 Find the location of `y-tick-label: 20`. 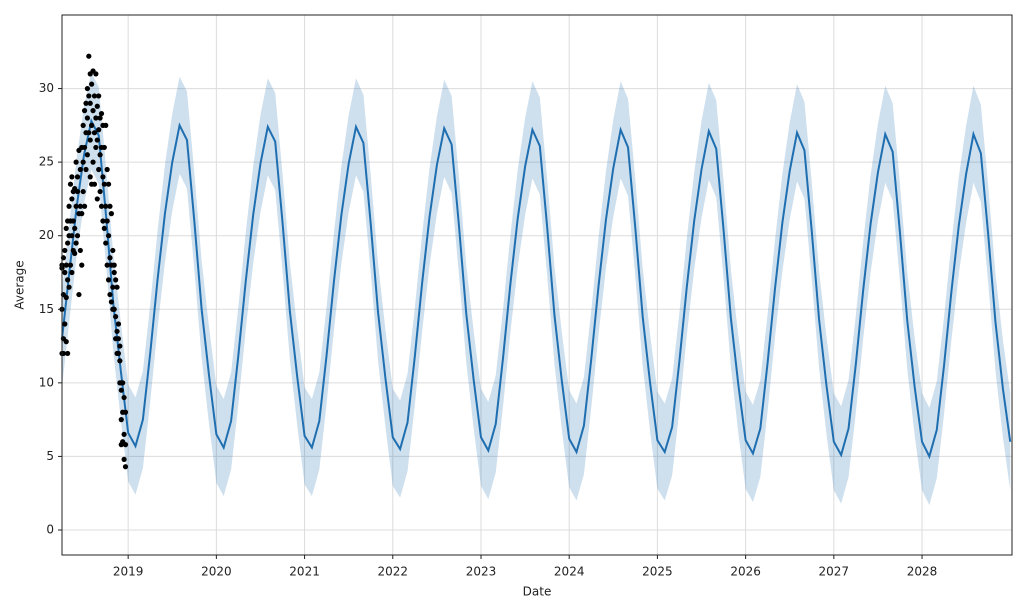

y-tick-label: 20 is located at coordinates (46, 235).